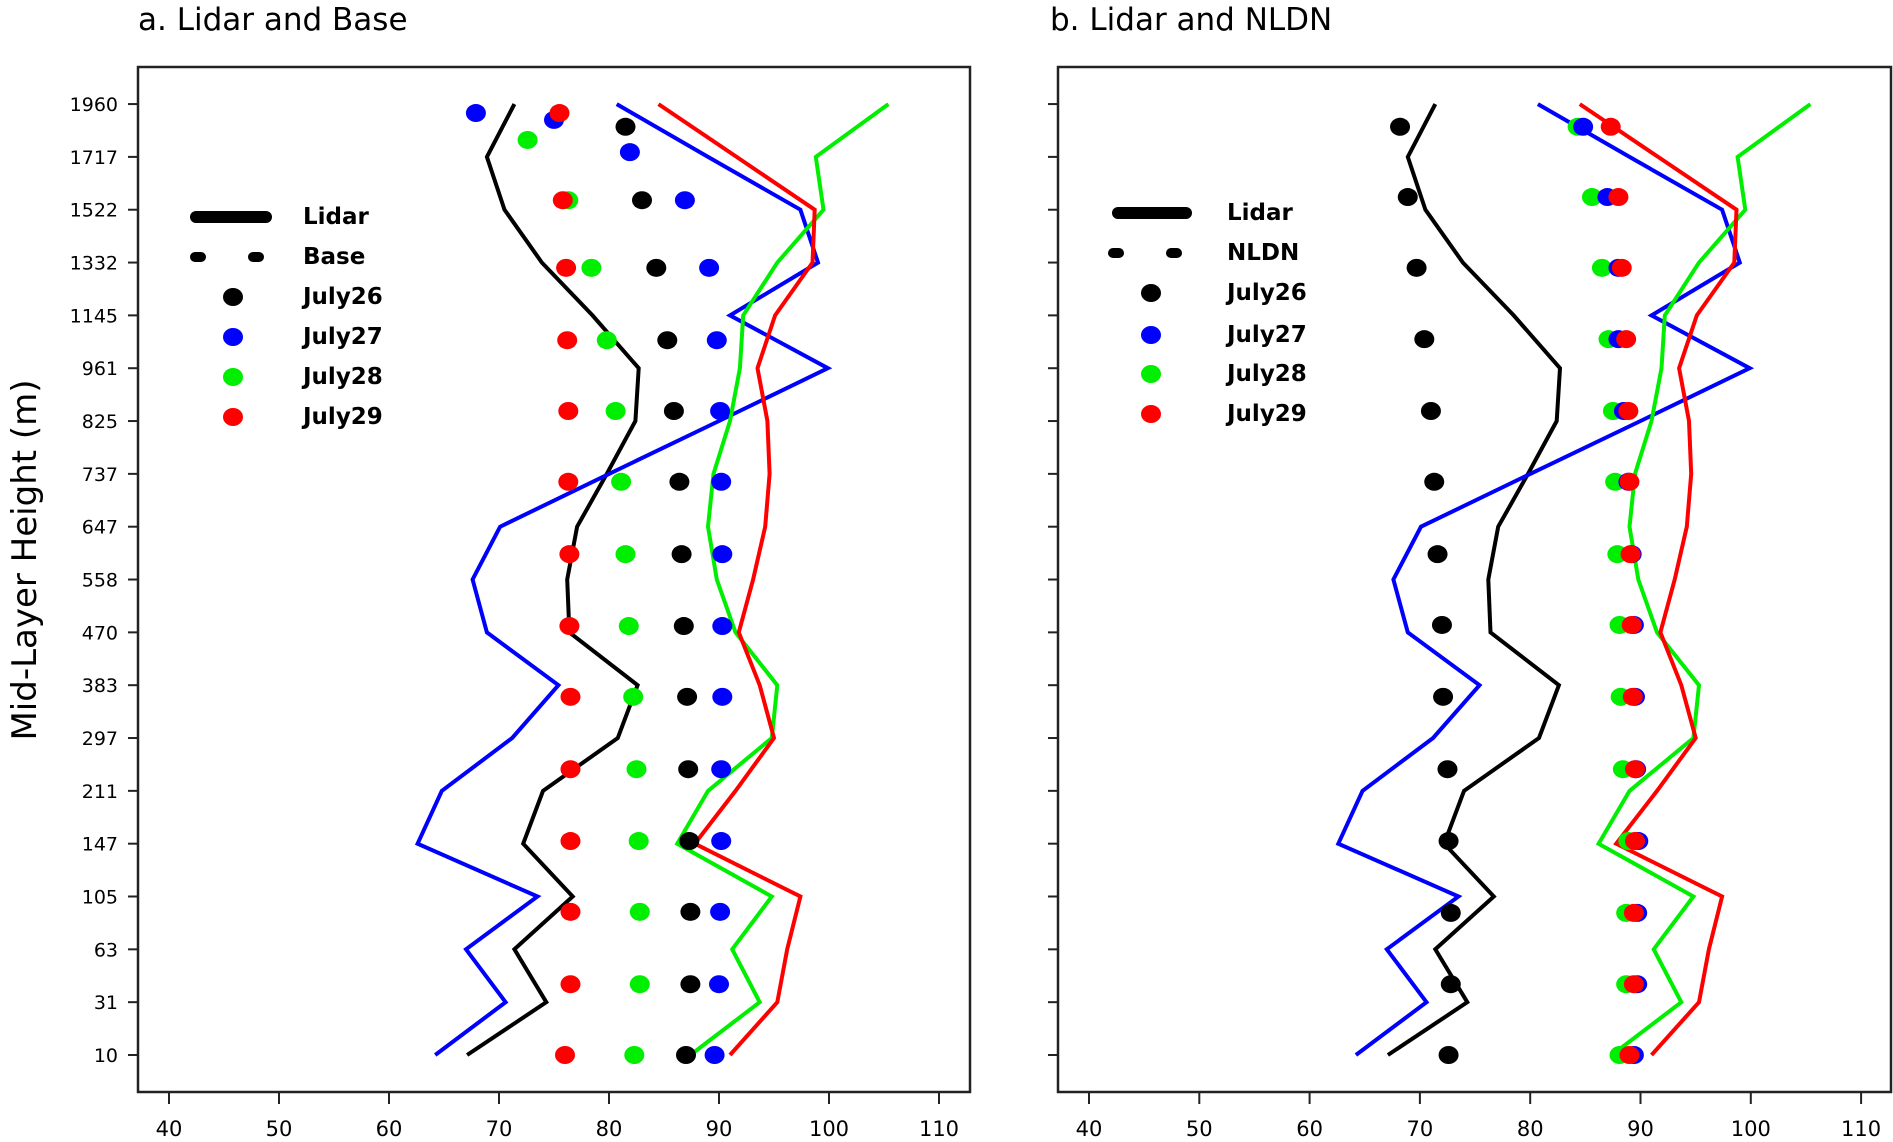  I want to click on y-tick-label: 63, so click(106, 950).